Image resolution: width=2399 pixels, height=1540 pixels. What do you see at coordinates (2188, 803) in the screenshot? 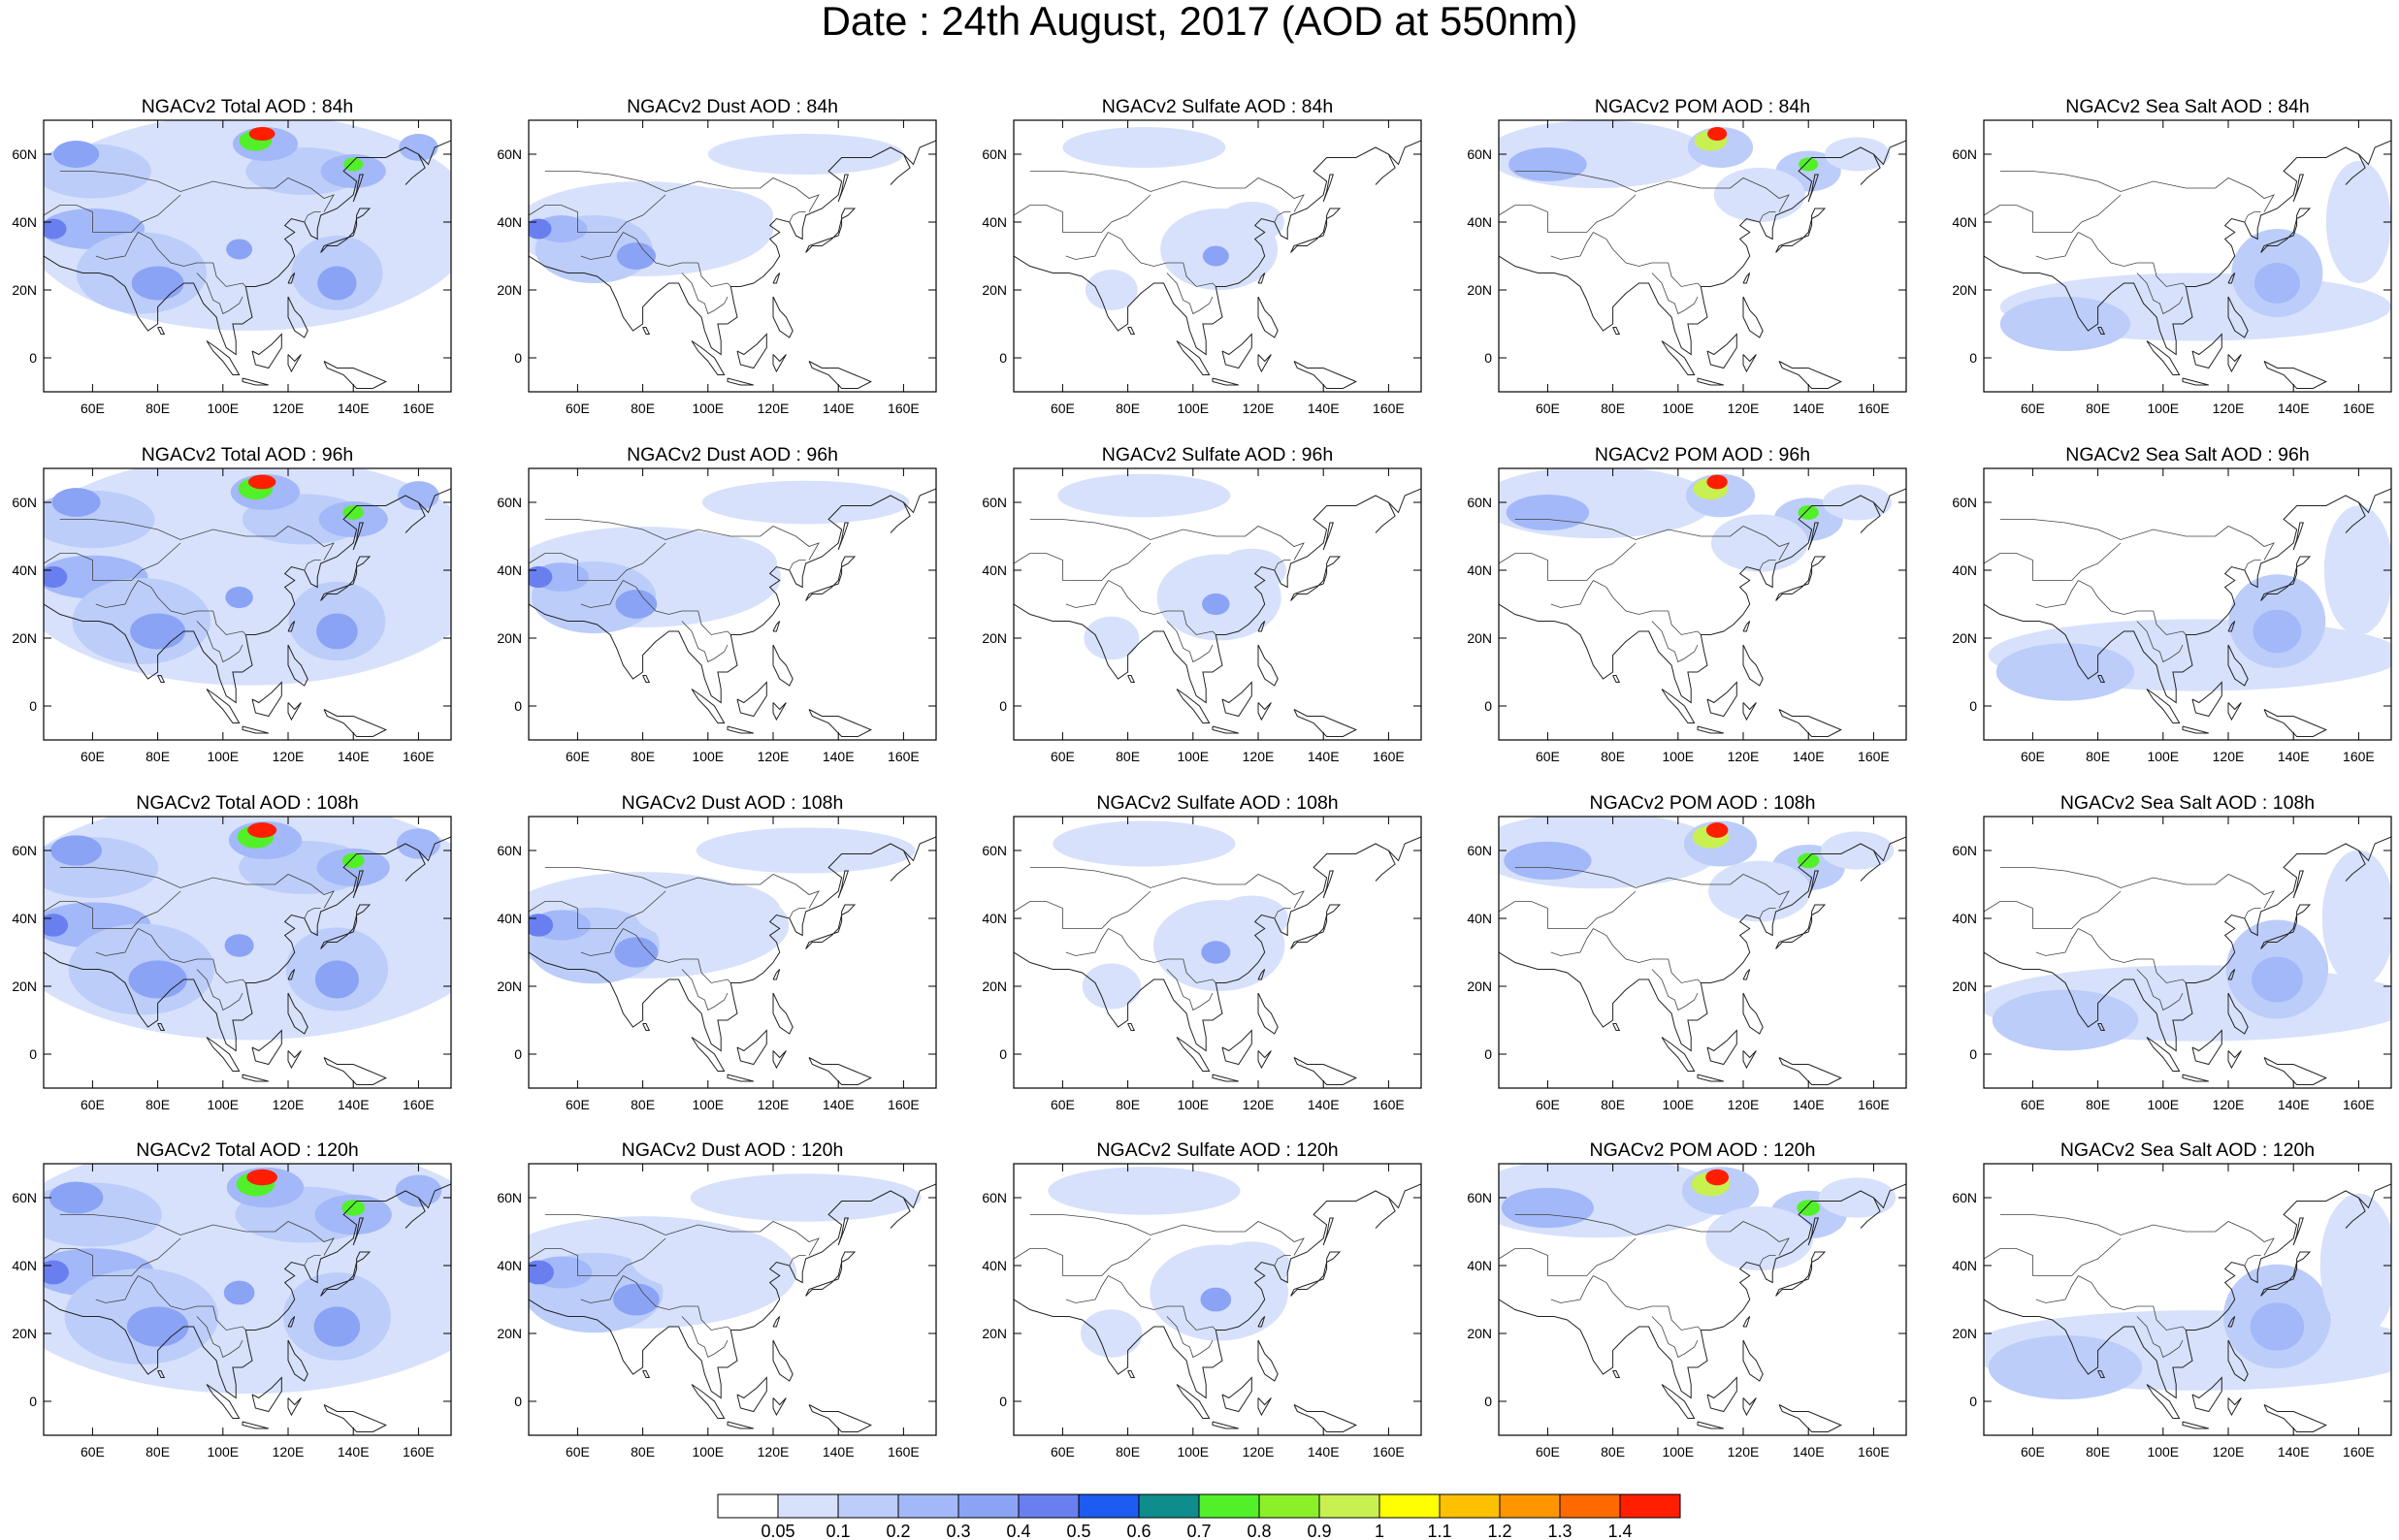
I see `panel-title: NGACv2 Sea Salt AOD : 108h` at bounding box center [2188, 803].